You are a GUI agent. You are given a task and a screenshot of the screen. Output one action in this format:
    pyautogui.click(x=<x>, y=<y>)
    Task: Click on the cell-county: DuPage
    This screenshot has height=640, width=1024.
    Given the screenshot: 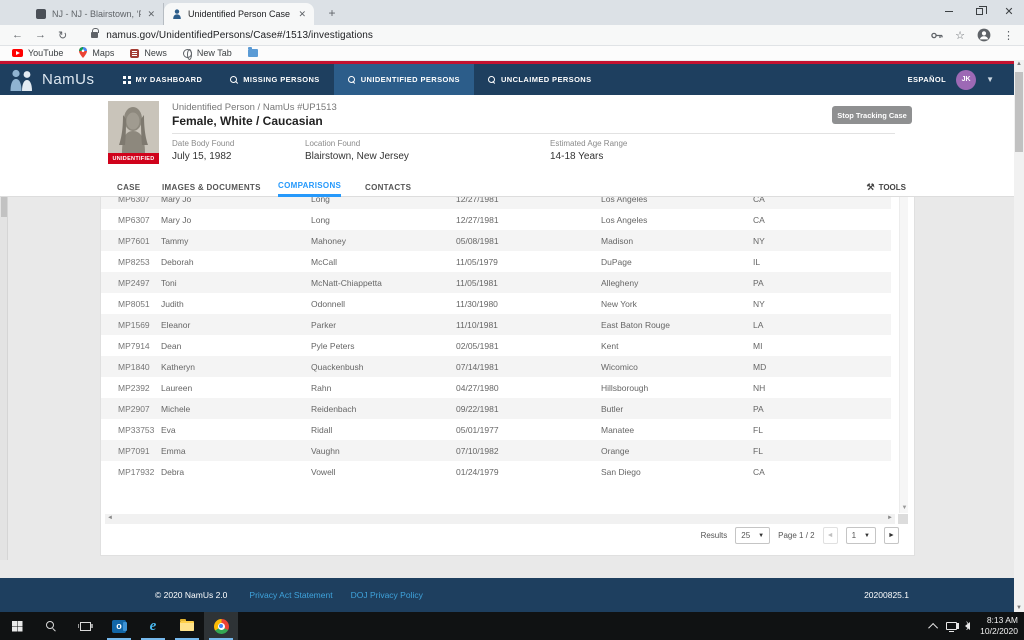 What is the action you would take?
    pyautogui.click(x=616, y=262)
    